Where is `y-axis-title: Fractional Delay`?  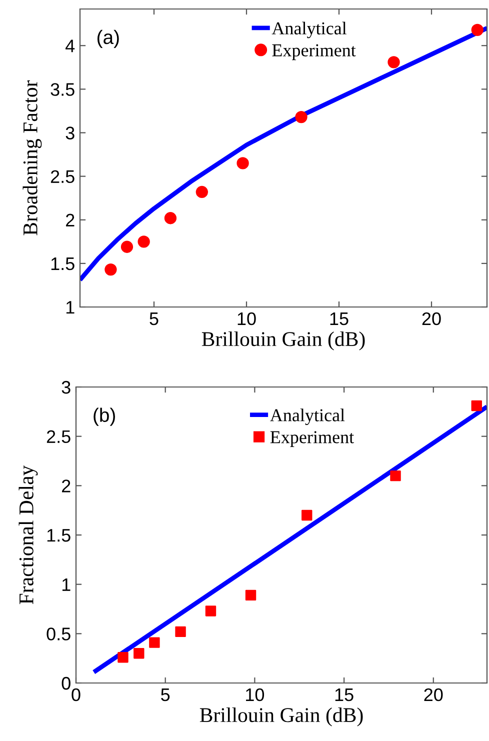 y-axis-title: Fractional Delay is located at coordinates (28, 534).